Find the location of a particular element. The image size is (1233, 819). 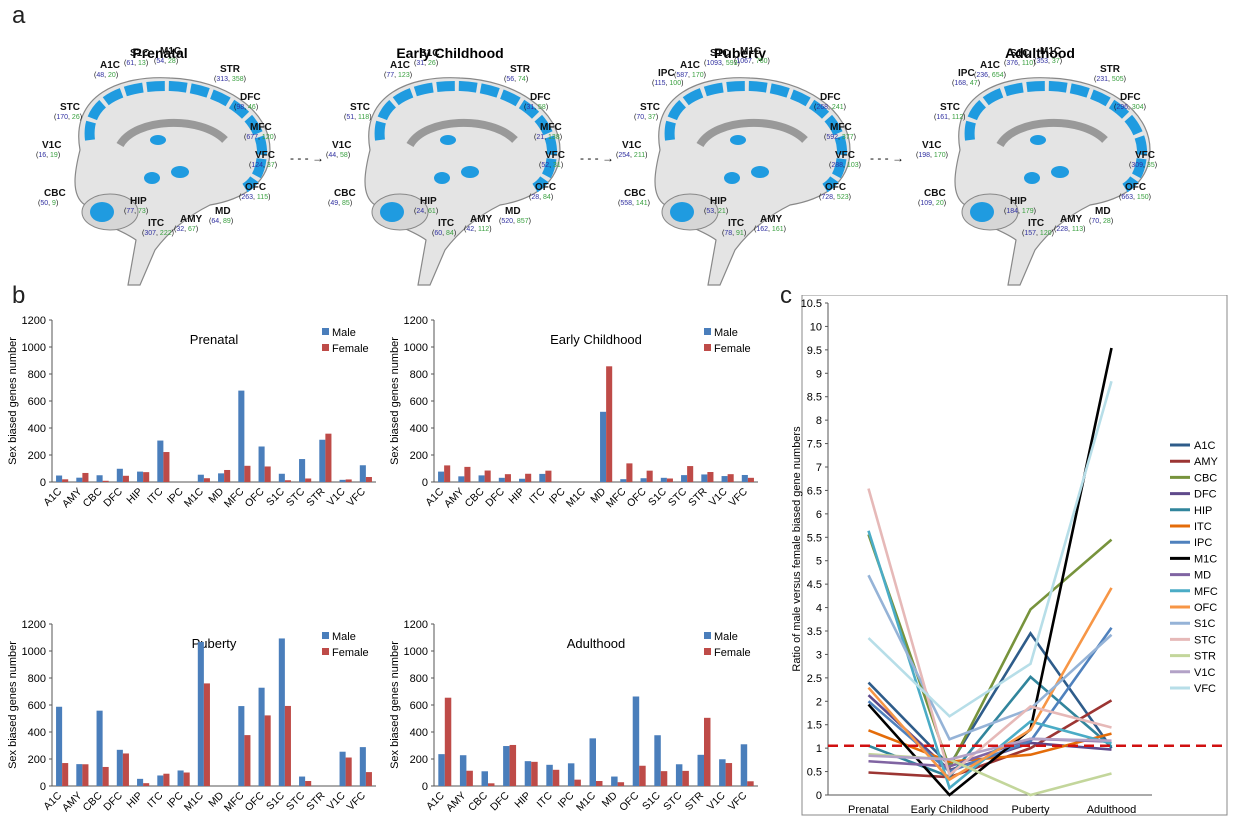

male-count: 309 is located at coordinates (1137, 165).